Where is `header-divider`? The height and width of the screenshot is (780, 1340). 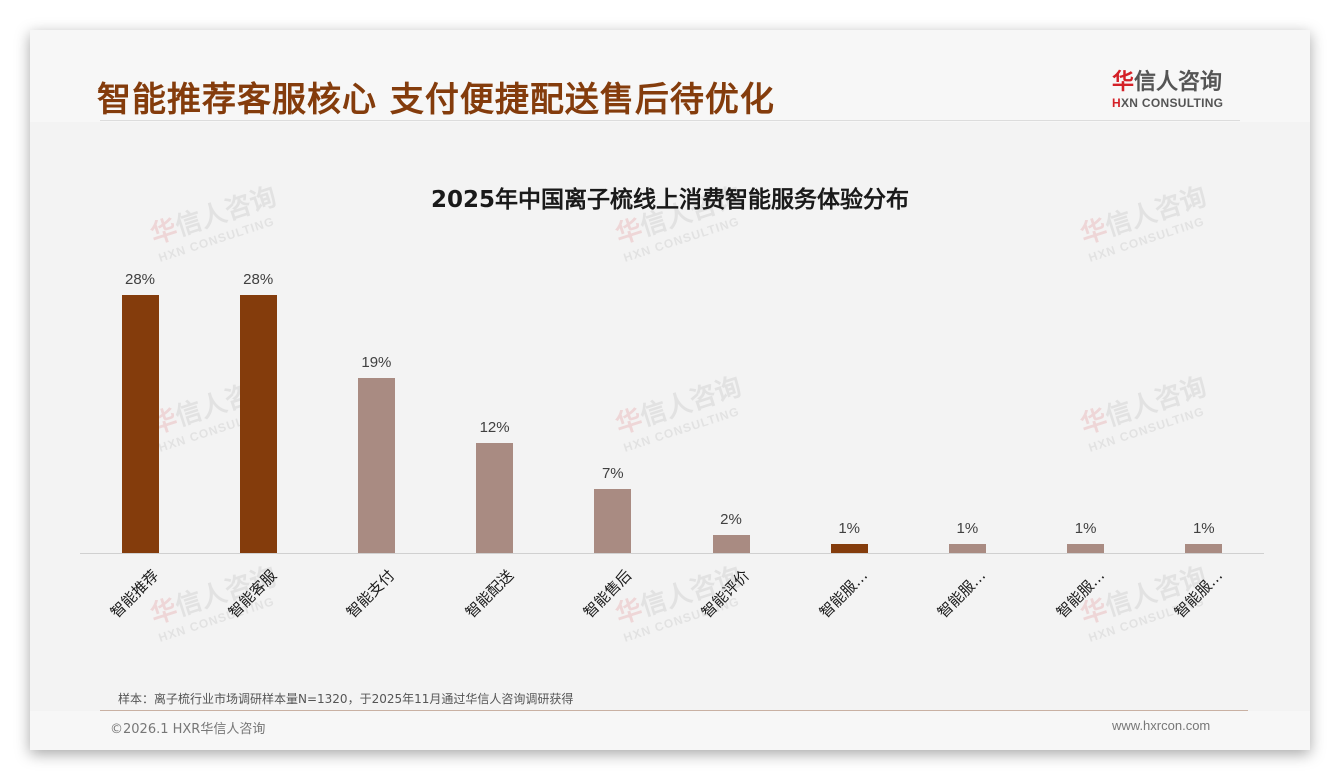 header-divider is located at coordinates (670, 120).